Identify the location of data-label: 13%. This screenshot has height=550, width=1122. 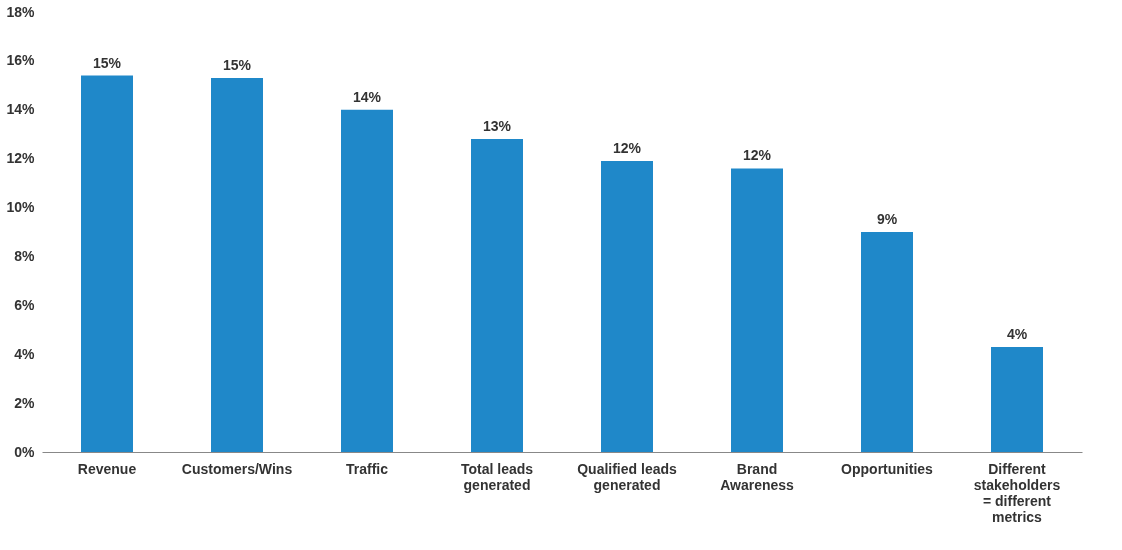
(497, 126).